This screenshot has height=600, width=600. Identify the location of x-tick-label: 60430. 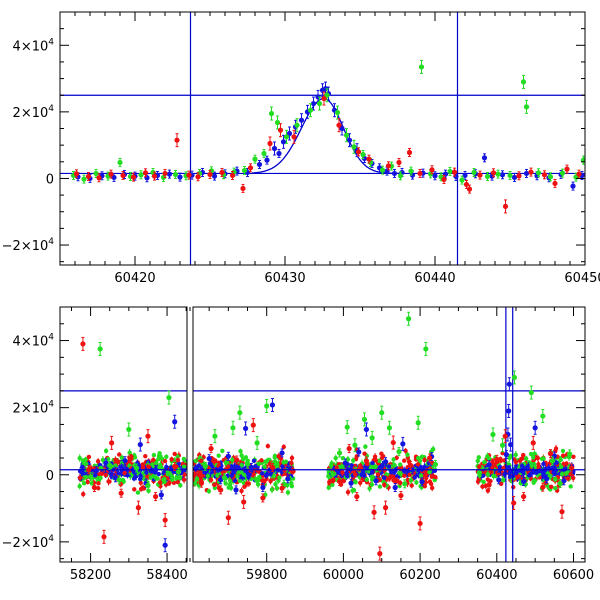
(284, 278).